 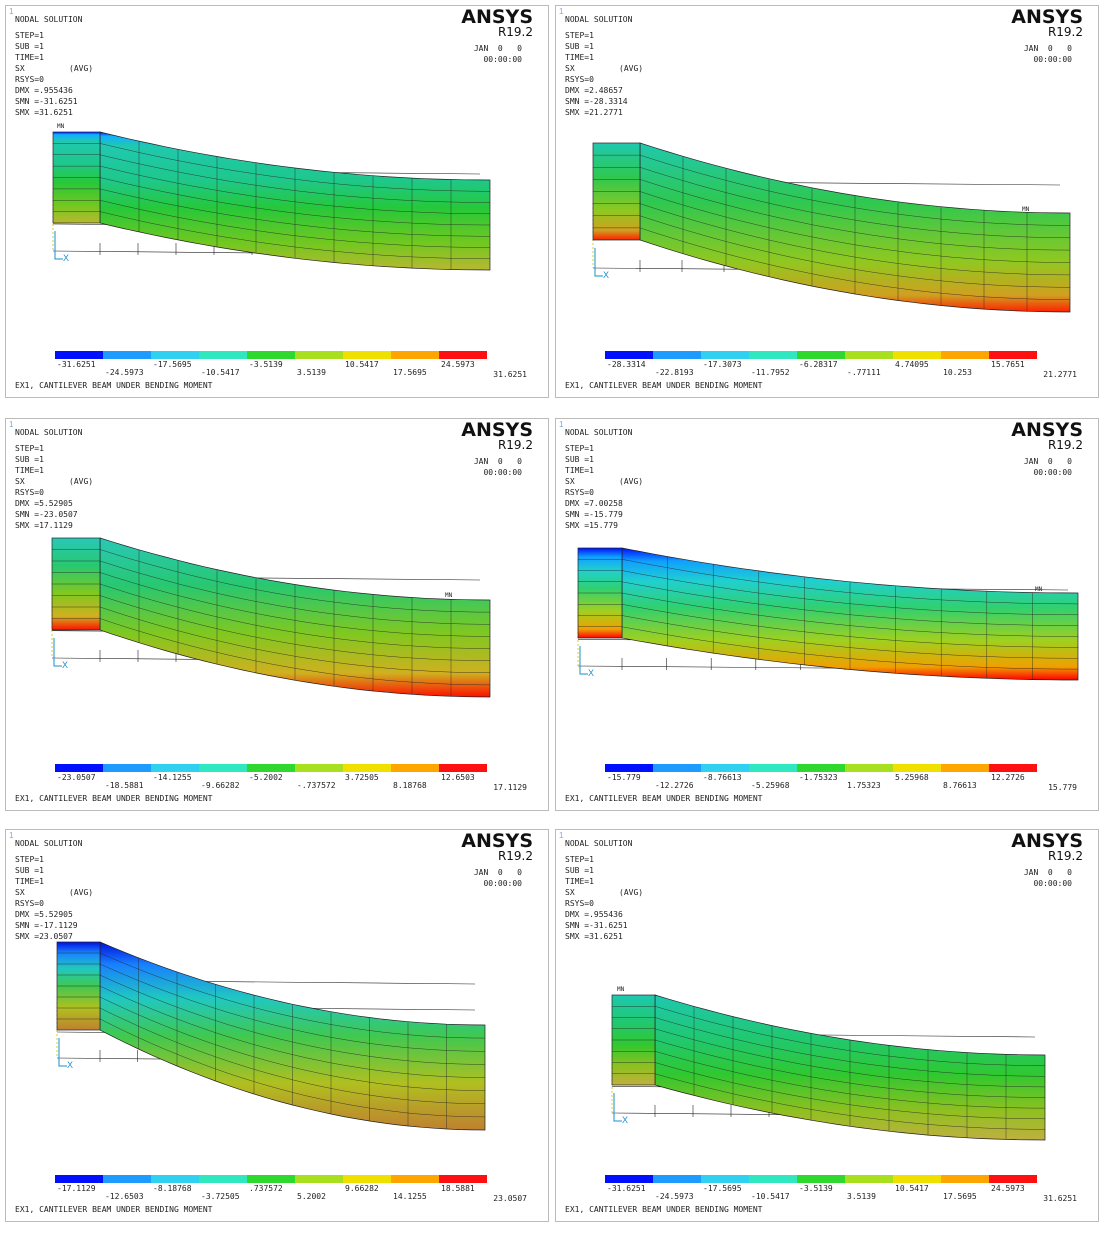 I want to click on info-smx: SMX =31.6251, so click(x=44, y=112).